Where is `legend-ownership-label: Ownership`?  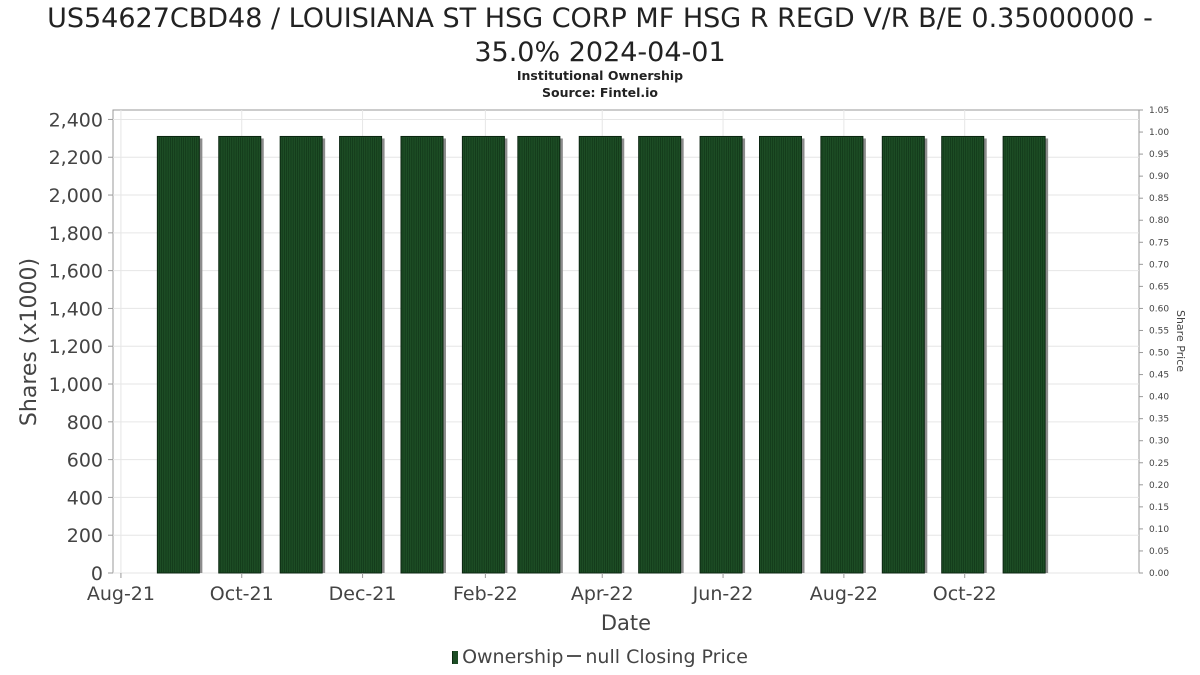
legend-ownership-label: Ownership is located at coordinates (513, 657).